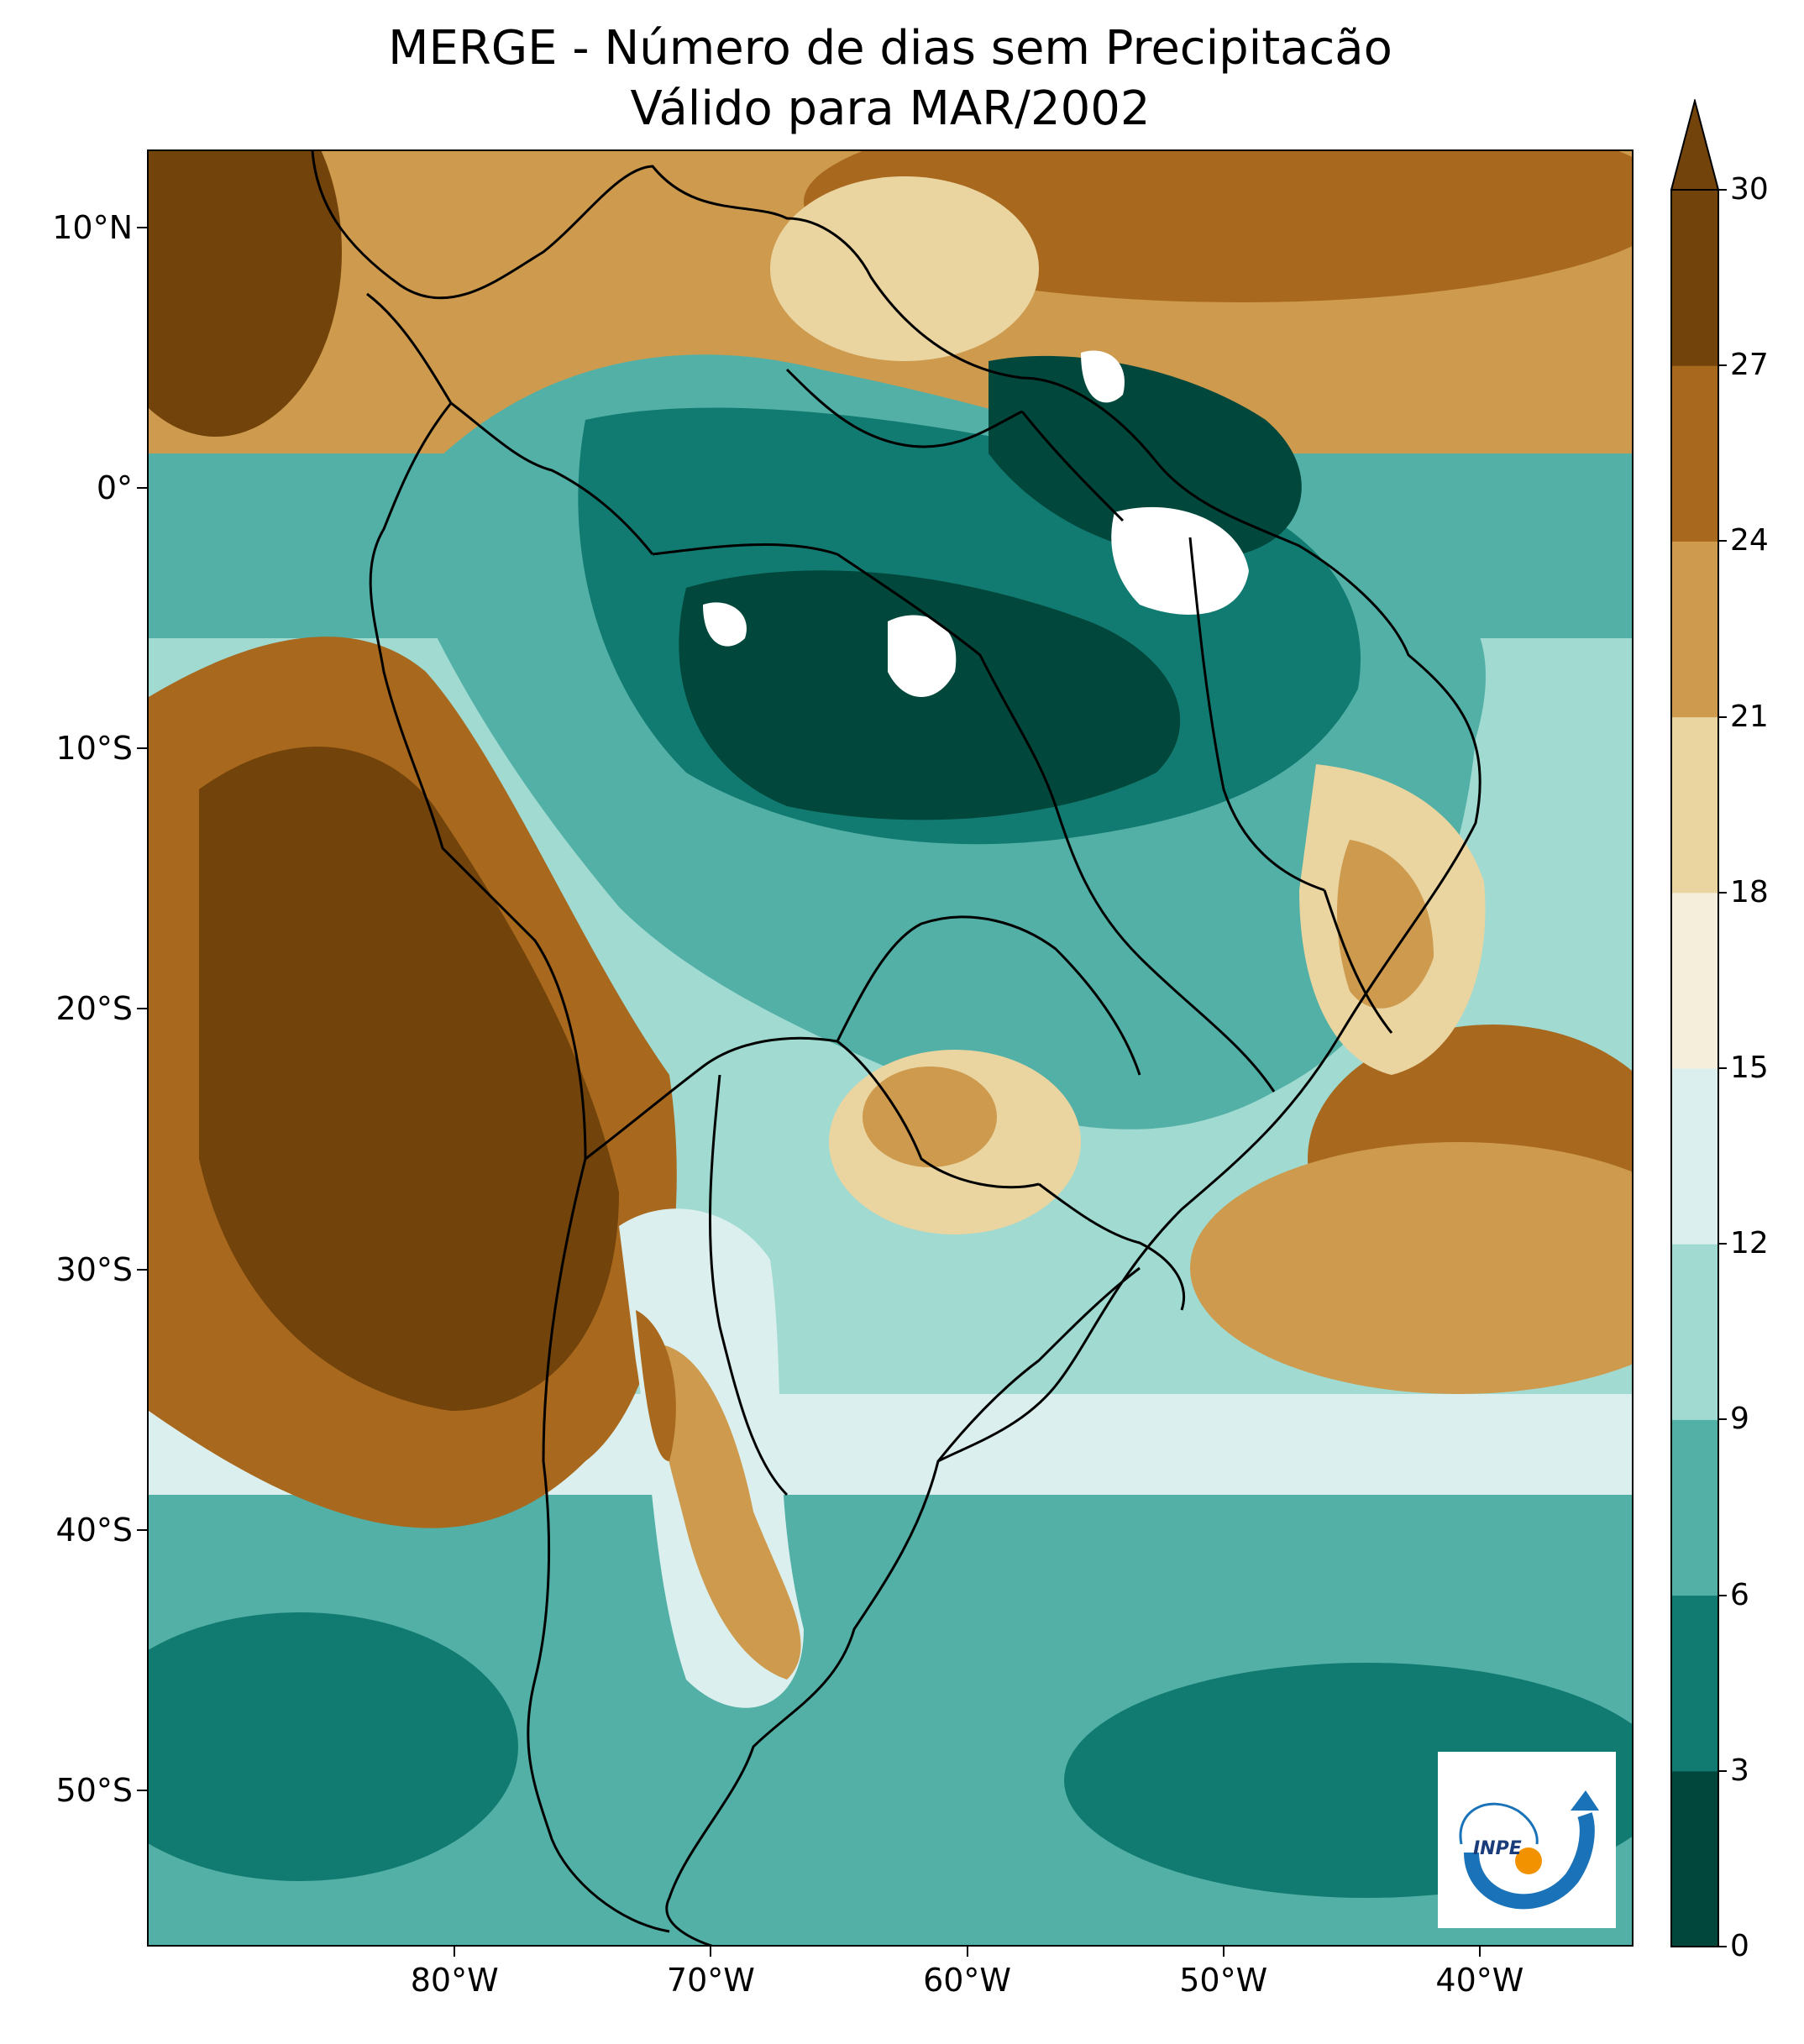  I want to click on longitude-label: 80°W, so click(454, 1980).